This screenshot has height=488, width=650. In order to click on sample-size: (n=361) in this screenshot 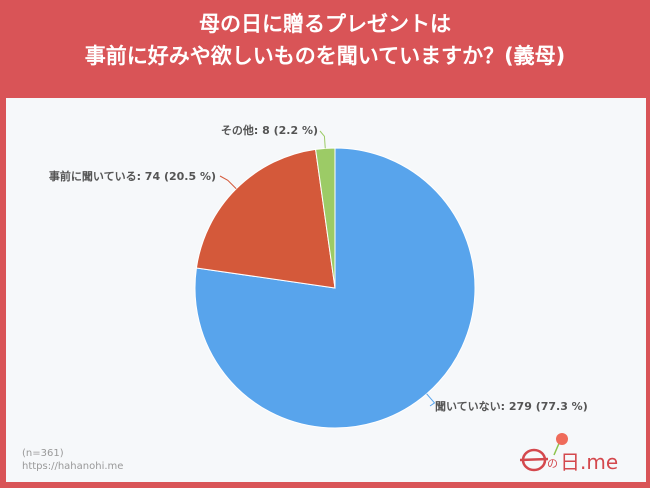, I will do `click(43, 453)`.